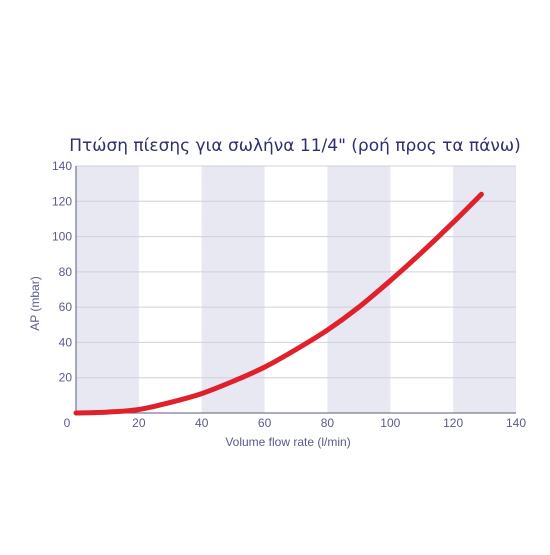  Describe the element at coordinates (453, 423) in the screenshot. I see `x-tick-label: 120` at that location.